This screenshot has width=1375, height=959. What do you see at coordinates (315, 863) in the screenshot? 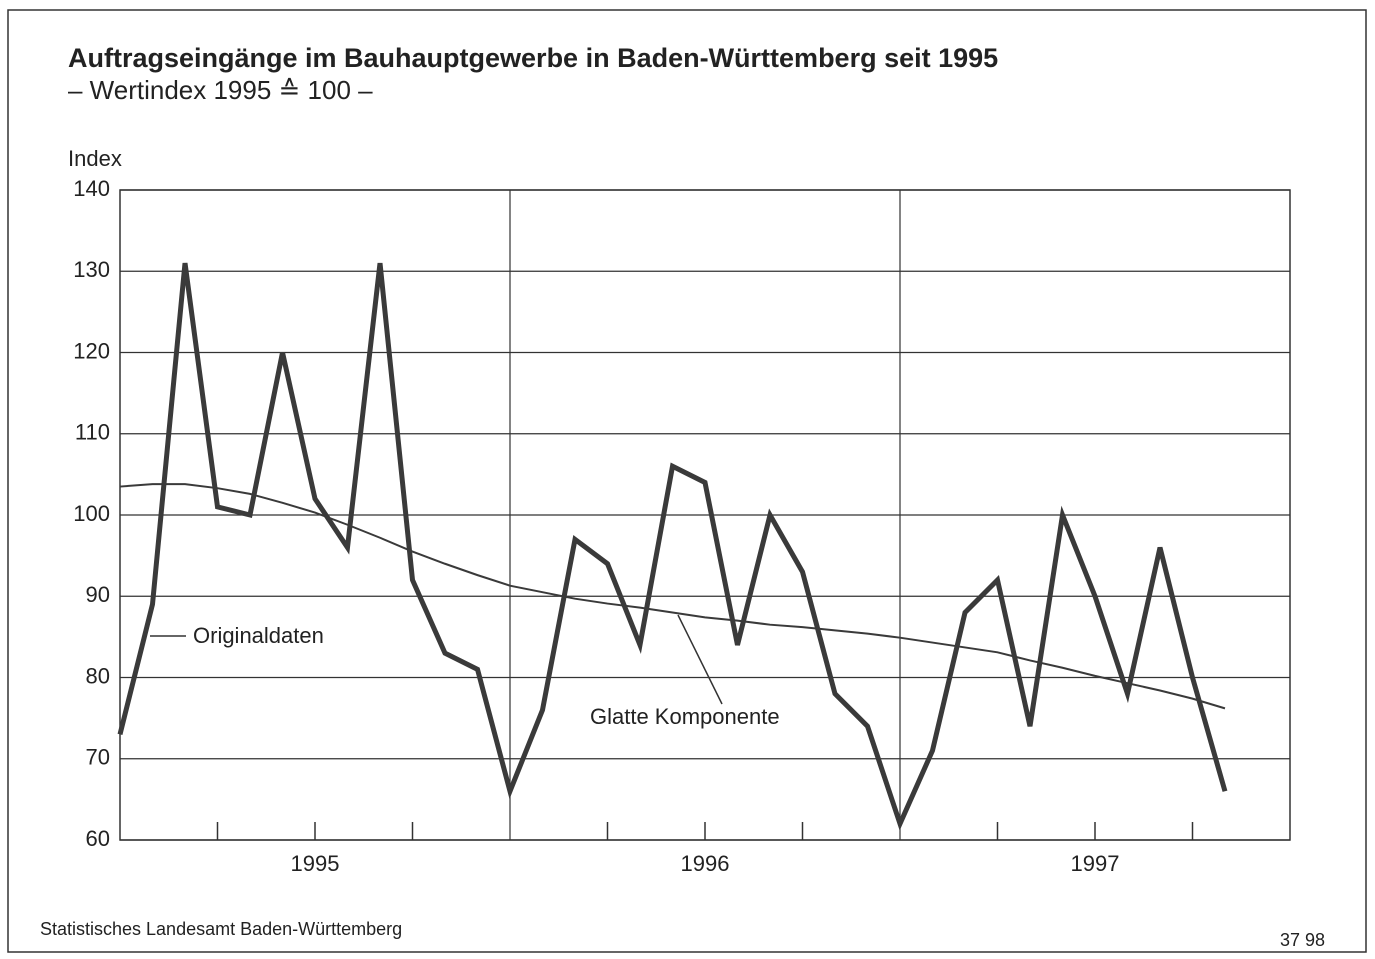
I see `x-tick-label: 1995` at bounding box center [315, 863].